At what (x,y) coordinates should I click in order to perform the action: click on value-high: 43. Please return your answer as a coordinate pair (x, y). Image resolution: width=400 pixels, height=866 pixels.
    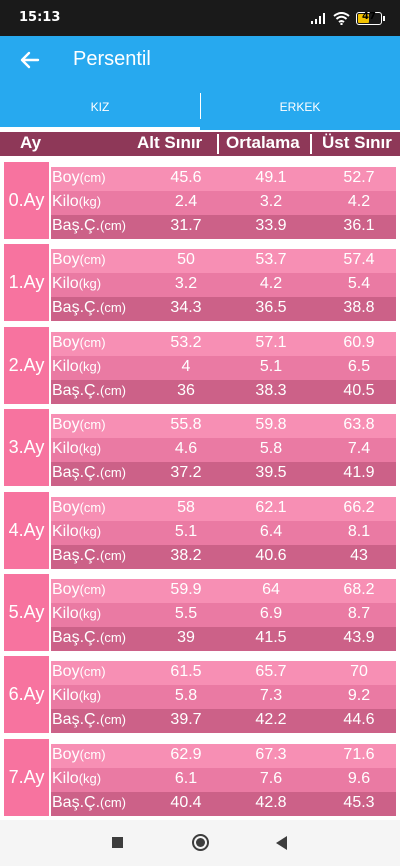
    Looking at the image, I should click on (359, 555).